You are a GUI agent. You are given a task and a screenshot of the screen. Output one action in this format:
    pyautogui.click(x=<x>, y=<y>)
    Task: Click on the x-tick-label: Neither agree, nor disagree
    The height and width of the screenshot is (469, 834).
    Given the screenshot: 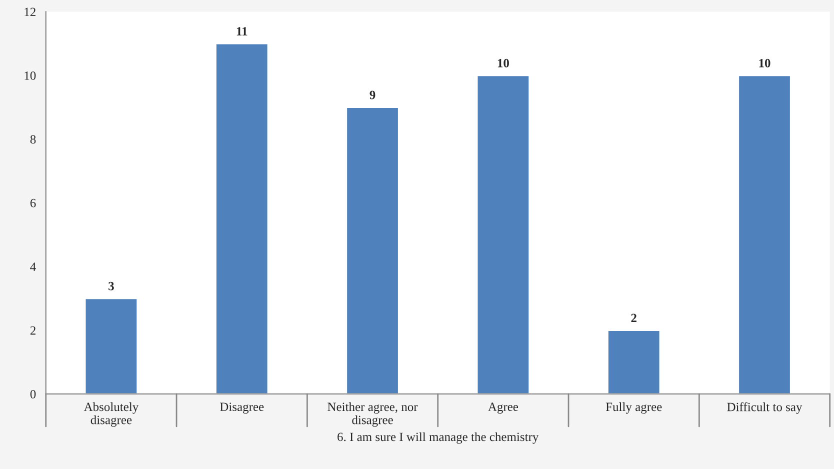 What is the action you would take?
    pyautogui.click(x=373, y=414)
    